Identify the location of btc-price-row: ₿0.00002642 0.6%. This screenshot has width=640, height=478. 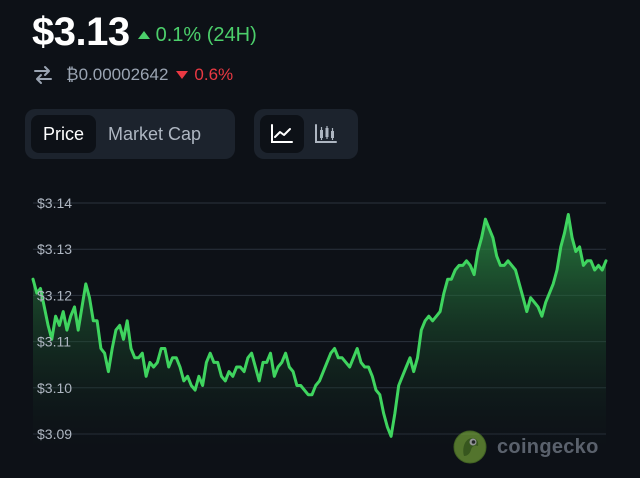
(132, 75).